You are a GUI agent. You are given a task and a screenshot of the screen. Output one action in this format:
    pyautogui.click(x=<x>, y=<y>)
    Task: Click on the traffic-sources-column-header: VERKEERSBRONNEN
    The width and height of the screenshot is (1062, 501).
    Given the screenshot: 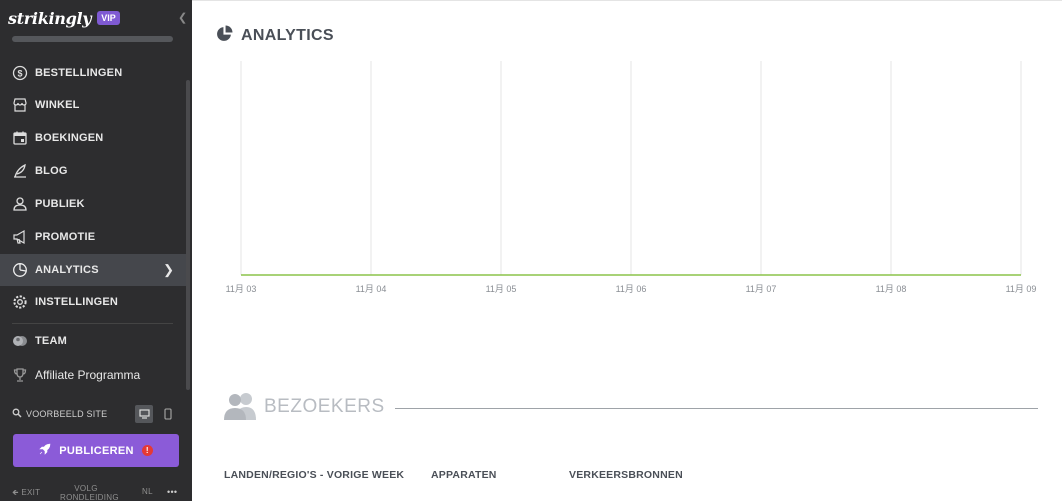 What is the action you would take?
    pyautogui.click(x=626, y=475)
    